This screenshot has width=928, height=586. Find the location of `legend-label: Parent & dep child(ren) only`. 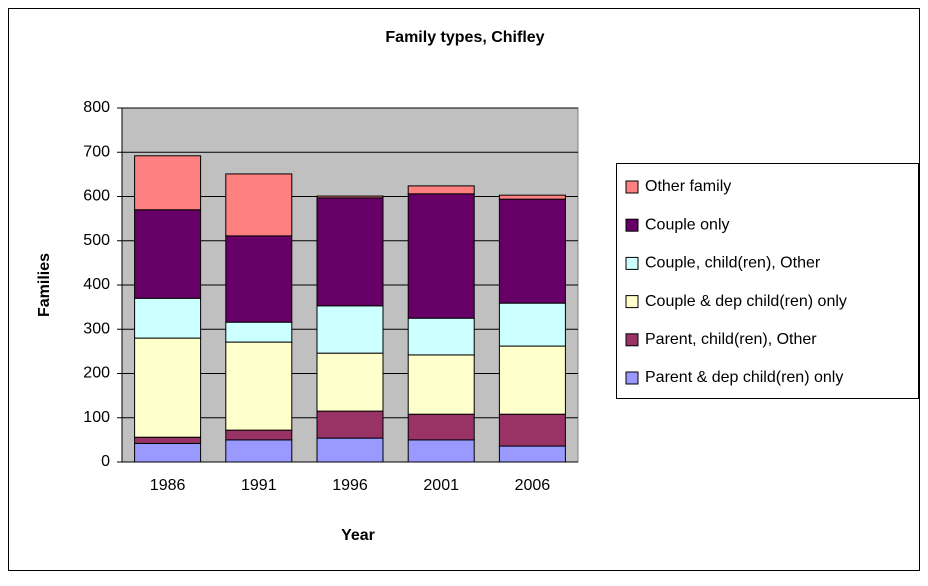

legend-label: Parent & dep child(ren) only is located at coordinates (744, 377).